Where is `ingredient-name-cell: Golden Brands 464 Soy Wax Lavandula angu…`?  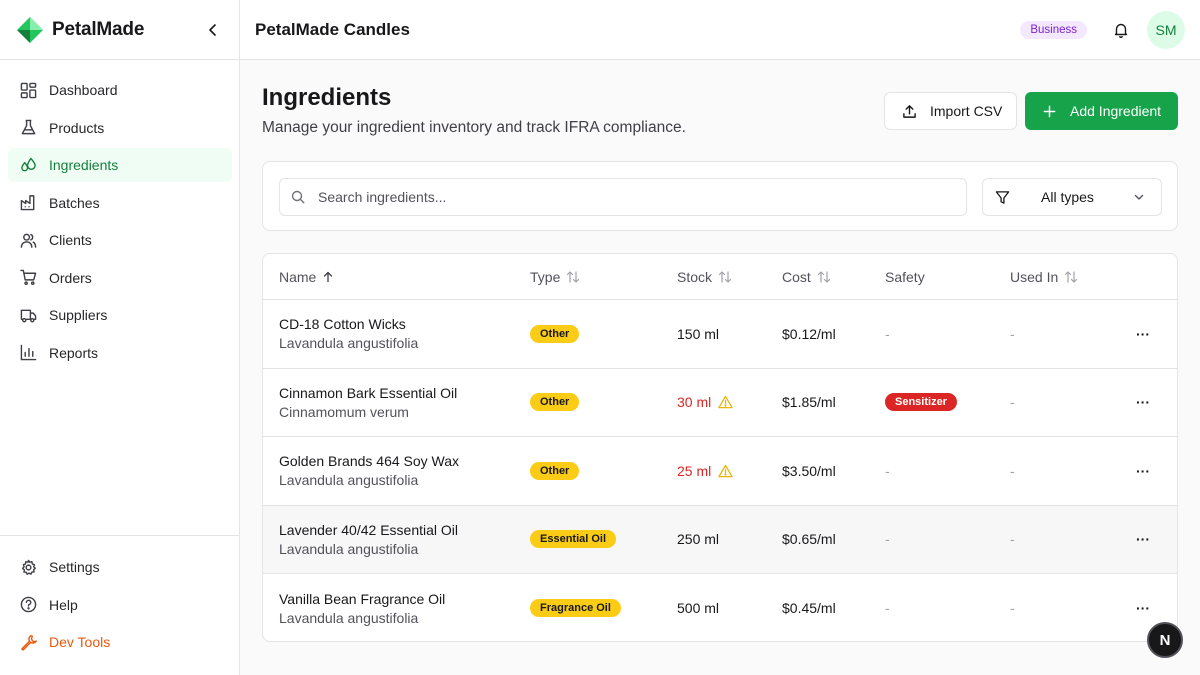
ingredient-name-cell: Golden Brands 464 Soy Wax Lavandula angu… is located at coordinates (369, 471).